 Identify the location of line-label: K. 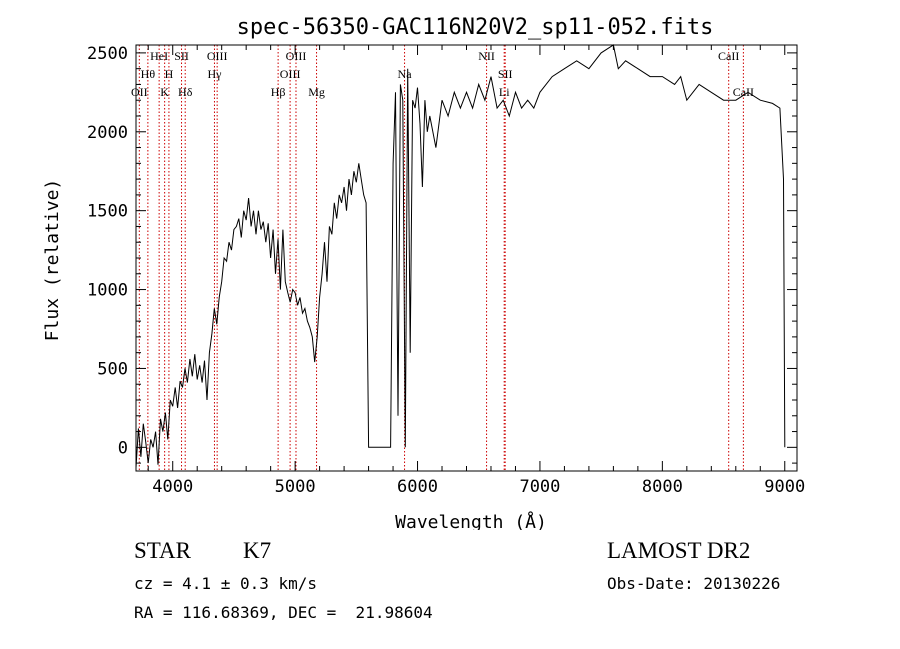
(164, 92).